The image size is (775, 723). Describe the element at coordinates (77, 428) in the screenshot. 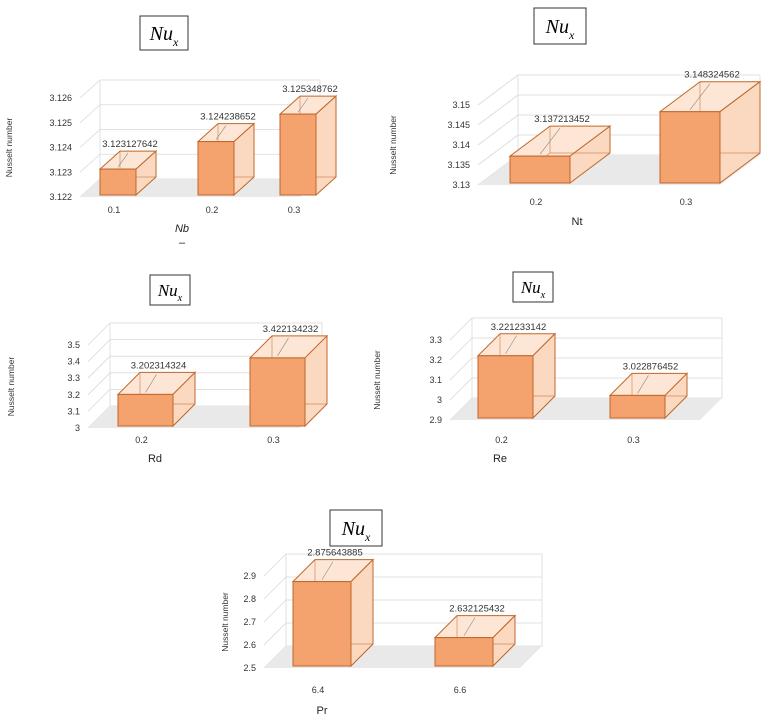

I see `y-tick-label: 3` at that location.